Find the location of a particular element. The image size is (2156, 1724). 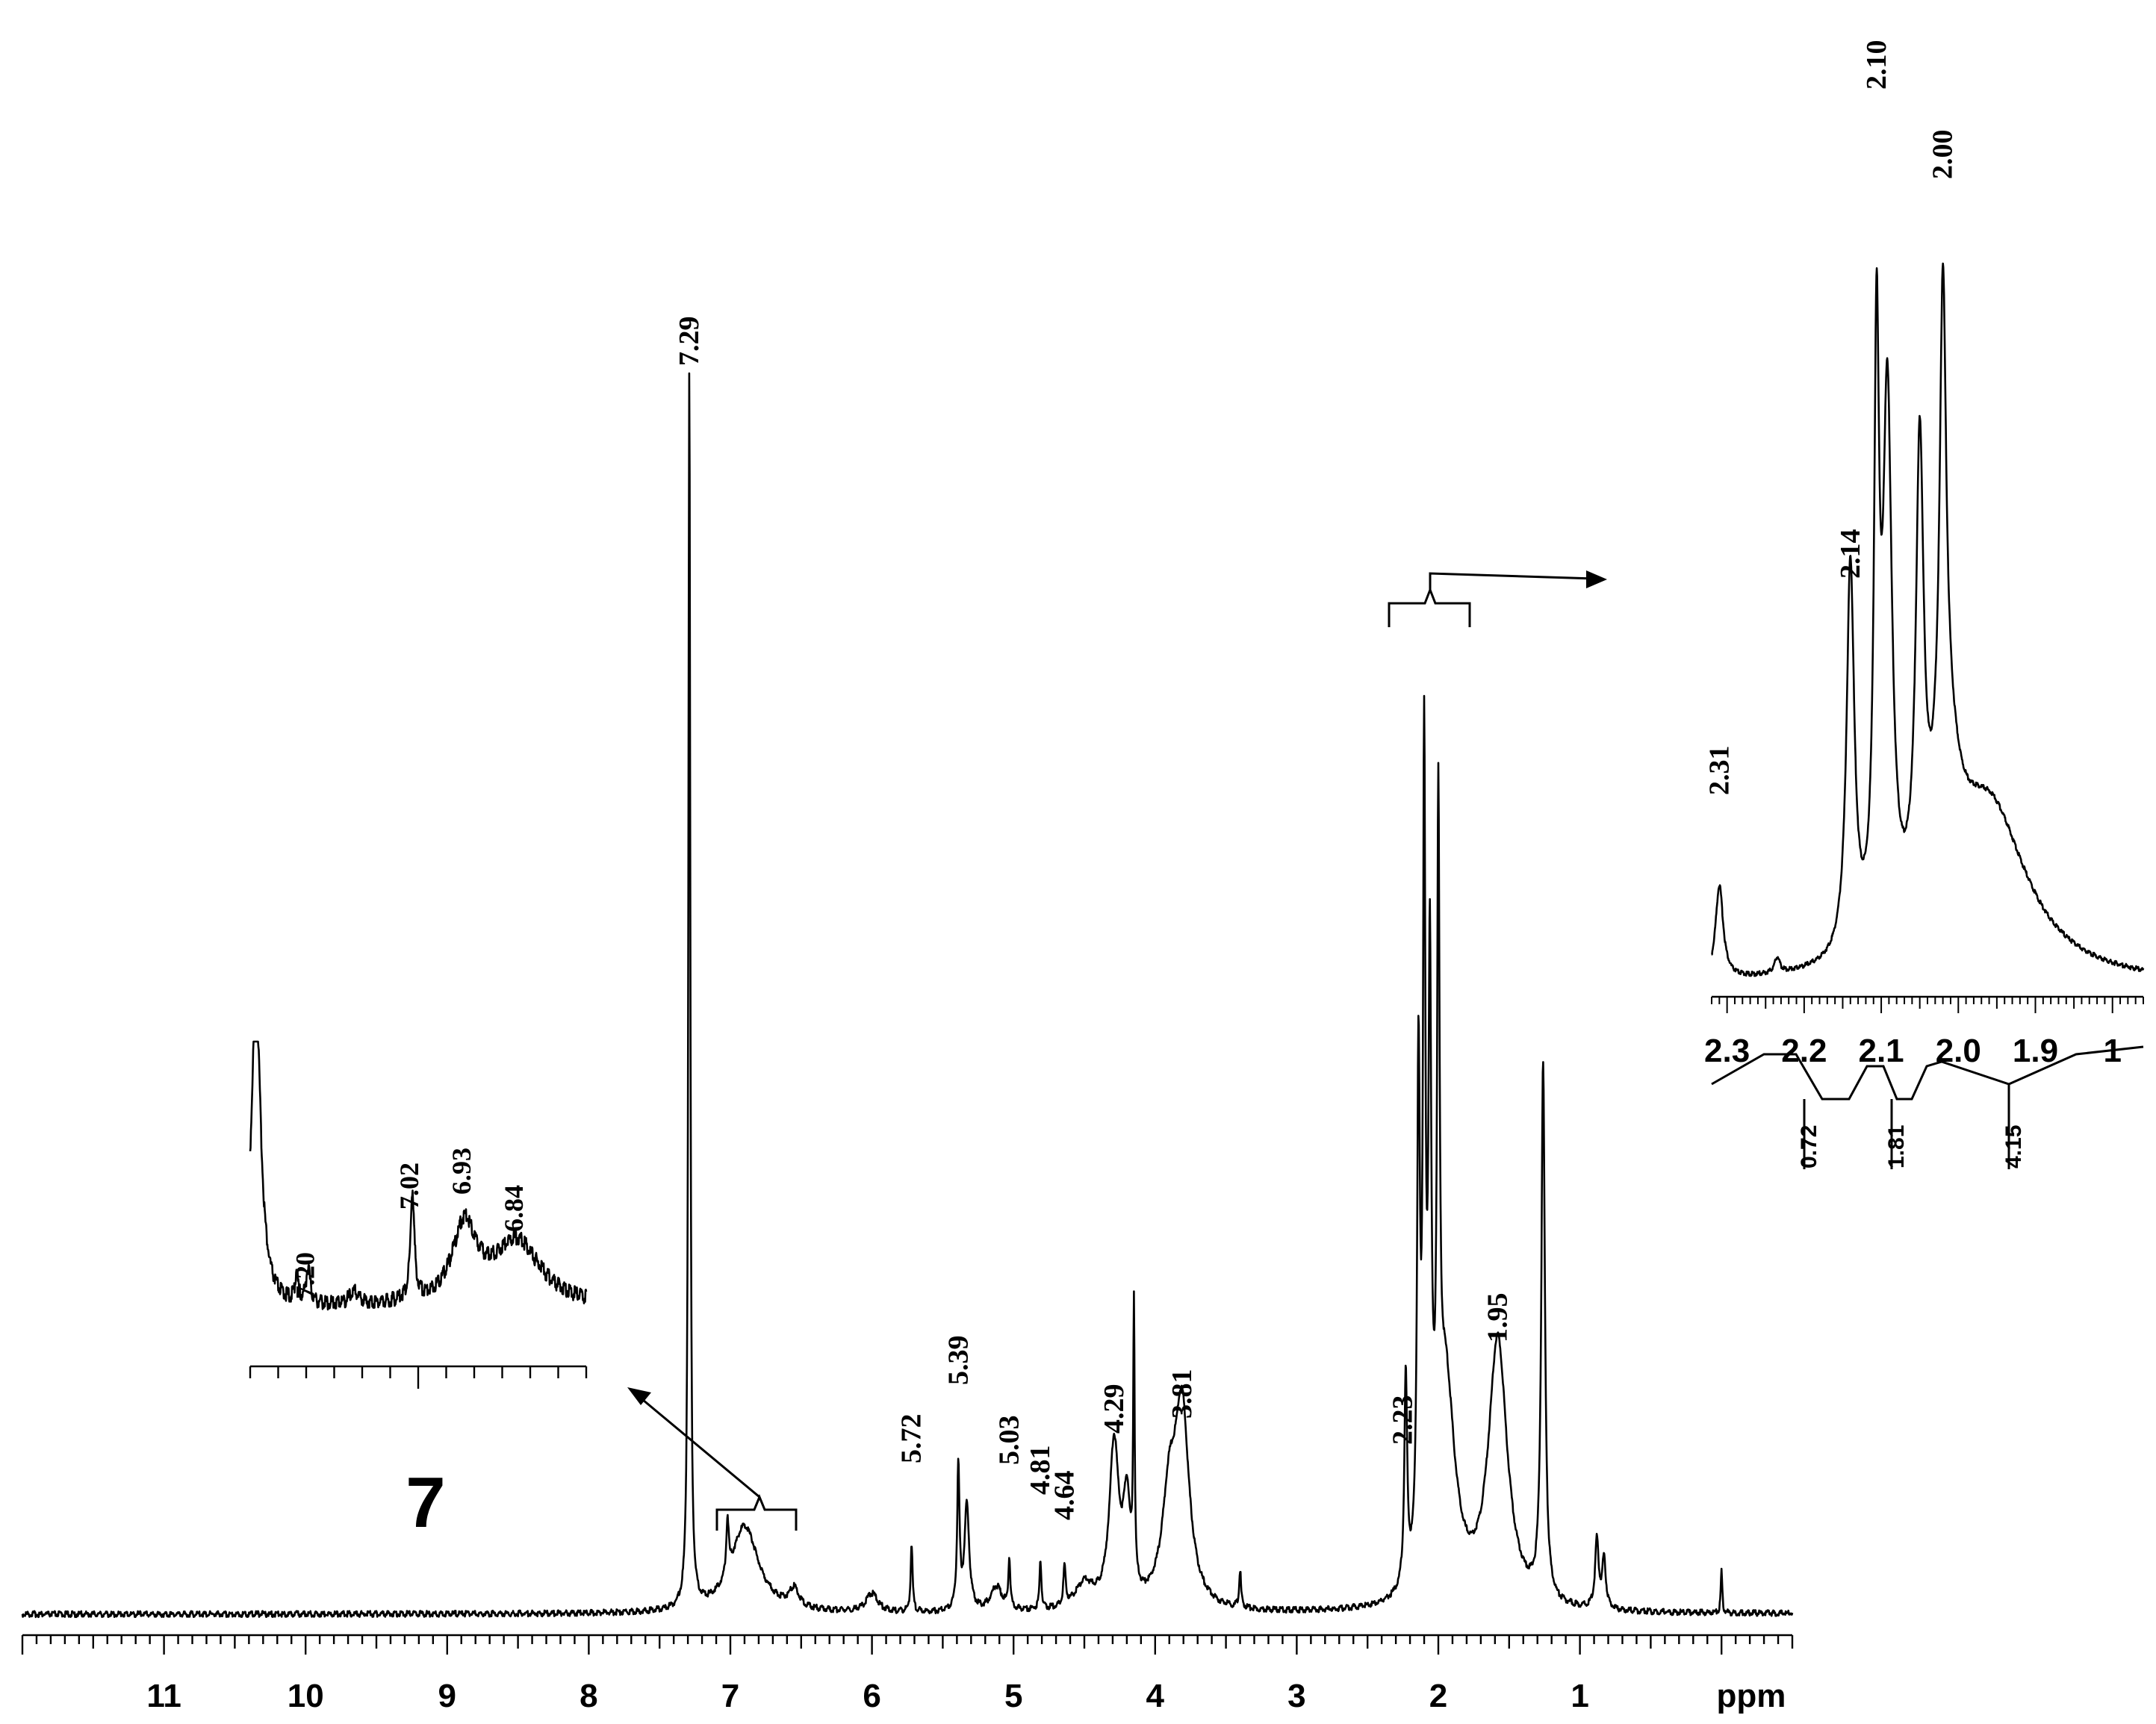

aliphatic-inset-tick-label: 2.2 is located at coordinates (1804, 1051).